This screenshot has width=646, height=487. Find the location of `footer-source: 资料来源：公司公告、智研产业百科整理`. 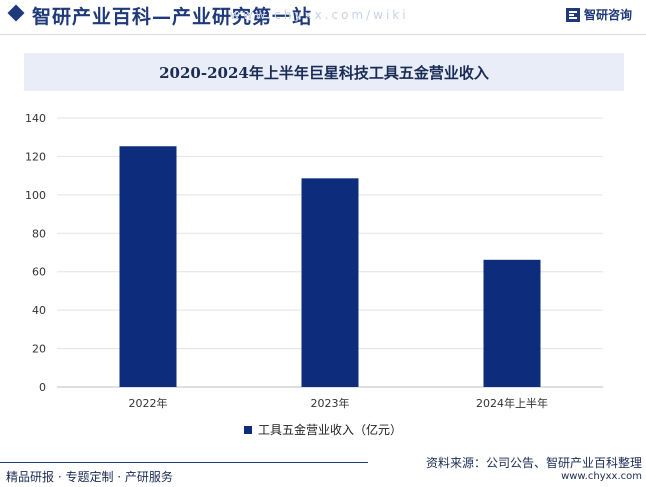

footer-source: 资料来源：公司公告、智研产业百科整理 is located at coordinates (533, 463).